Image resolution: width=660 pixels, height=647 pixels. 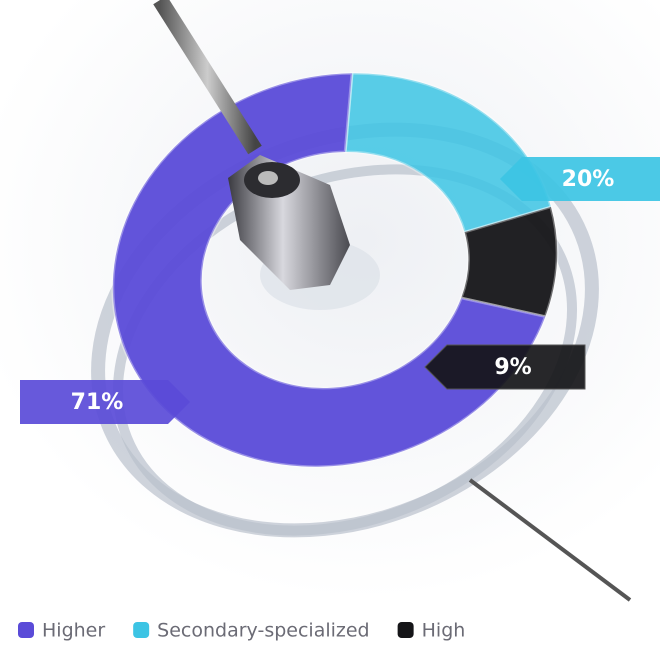 I want to click on value-label: 20%, so click(x=588, y=179).